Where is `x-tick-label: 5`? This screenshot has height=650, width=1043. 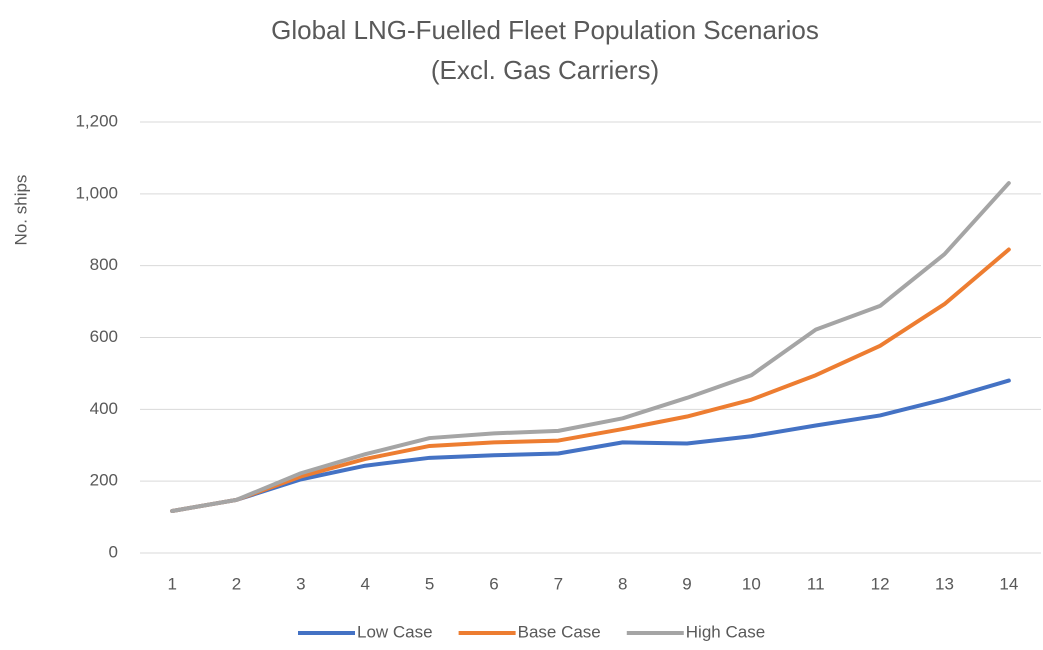 x-tick-label: 5 is located at coordinates (429, 583).